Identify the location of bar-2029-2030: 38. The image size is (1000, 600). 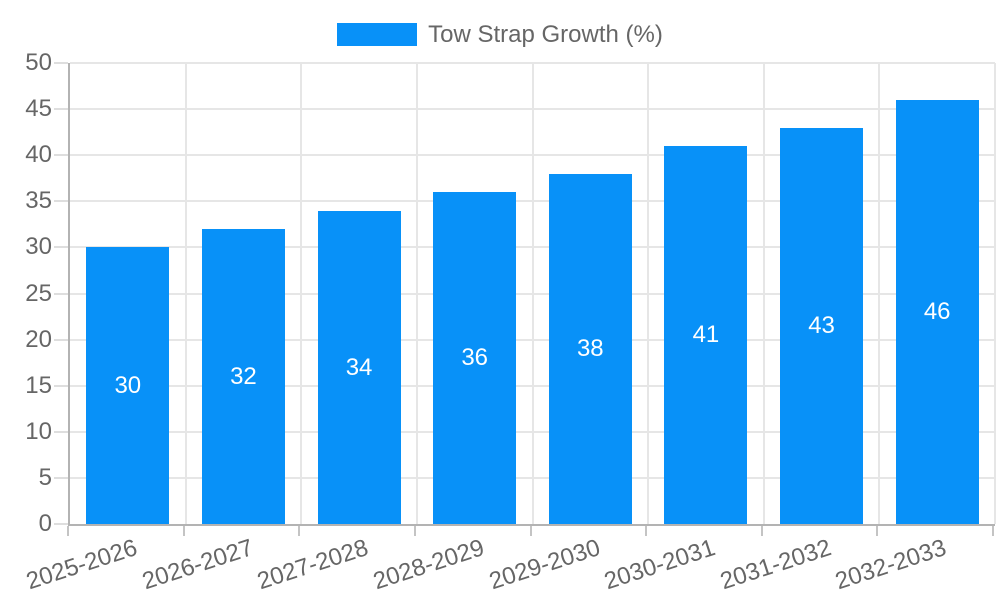
(590, 349).